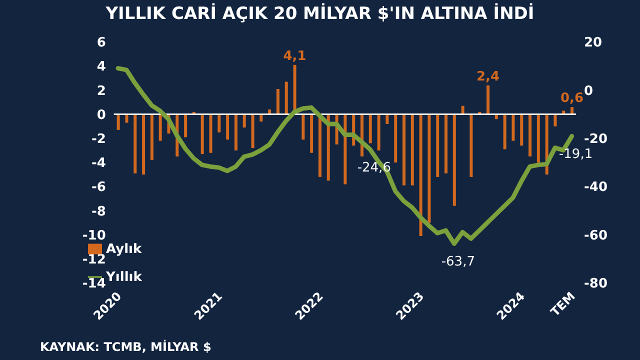 This screenshot has height=360, width=640. What do you see at coordinates (124, 277) in the screenshot?
I see `legend-label: Yıllık` at bounding box center [124, 277].